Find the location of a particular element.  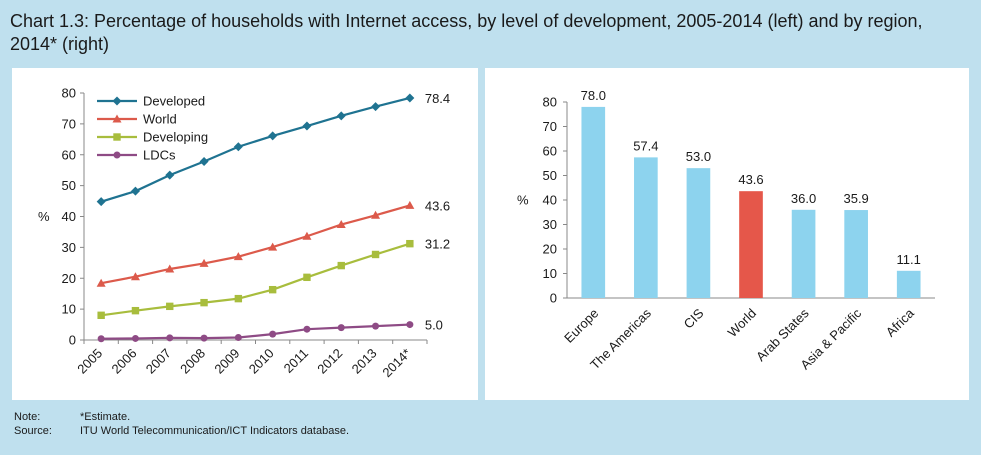

series-line-ldcs is located at coordinates (255, 331).